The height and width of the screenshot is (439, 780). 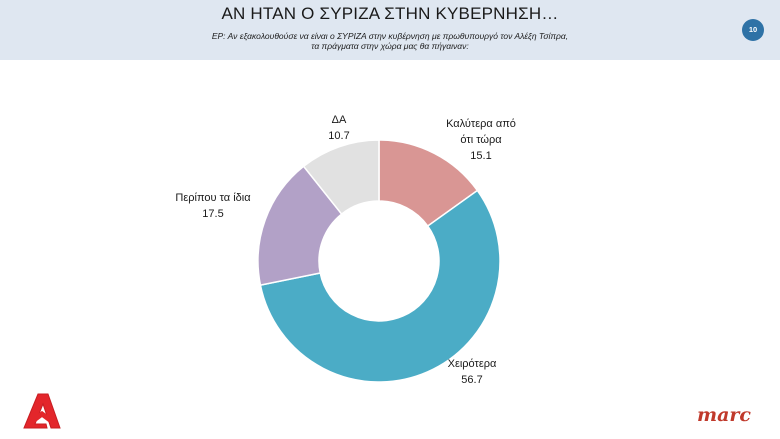 What do you see at coordinates (213, 198) in the screenshot?
I see `slice-label-text: Περίπου τα ίδια` at bounding box center [213, 198].